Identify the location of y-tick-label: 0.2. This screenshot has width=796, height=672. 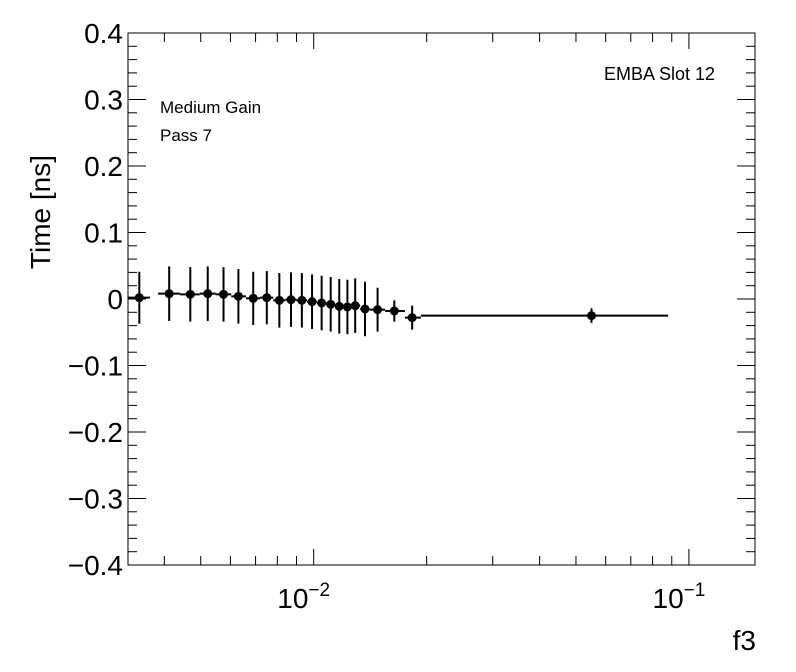
(103, 166).